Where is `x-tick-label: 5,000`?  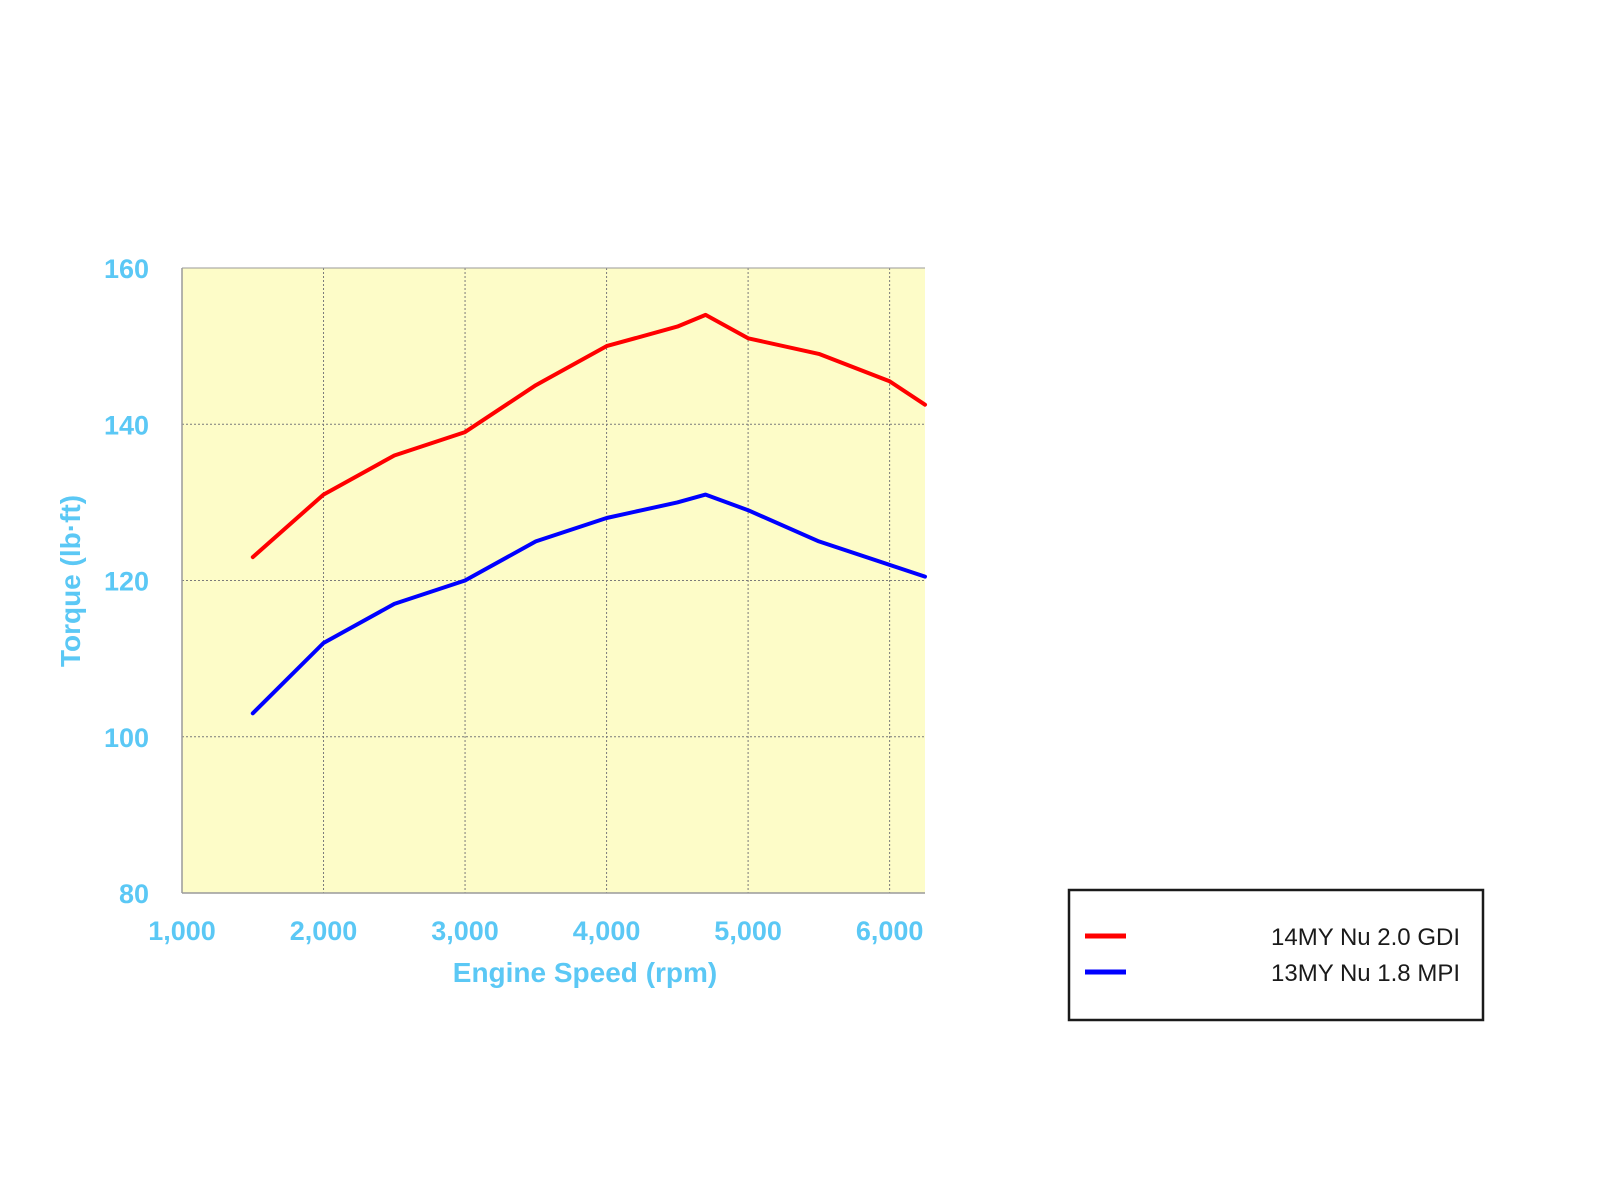
x-tick-label: 5,000 is located at coordinates (748, 931).